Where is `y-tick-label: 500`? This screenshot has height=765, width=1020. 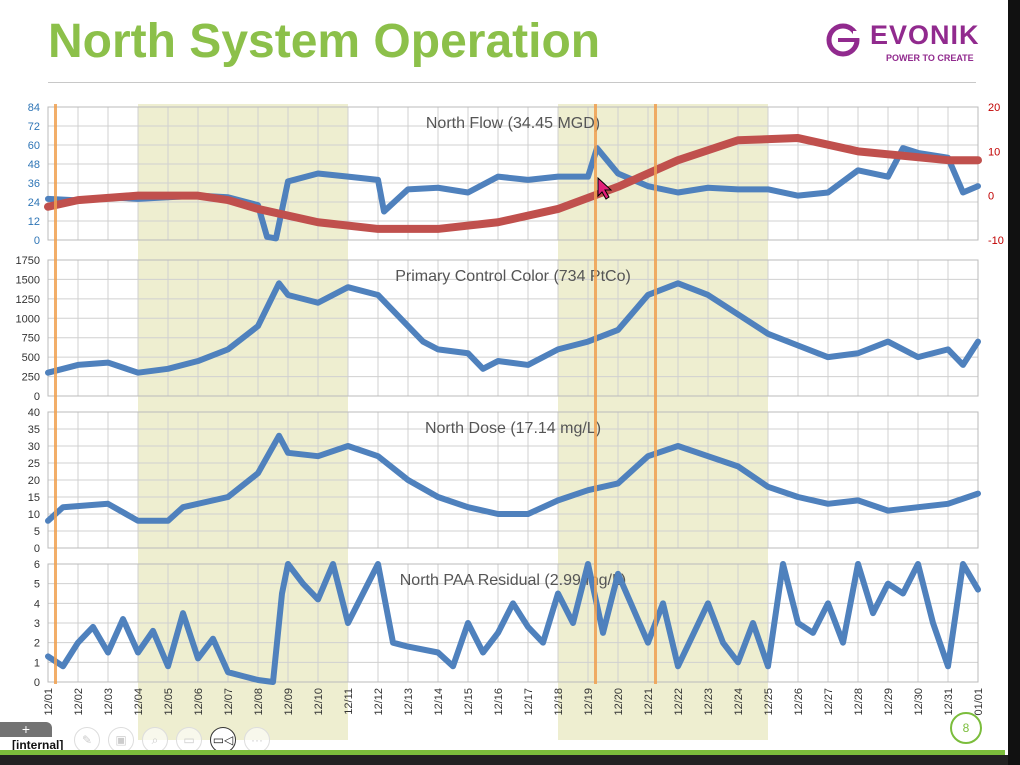 y-tick-label: 500 is located at coordinates (31, 358).